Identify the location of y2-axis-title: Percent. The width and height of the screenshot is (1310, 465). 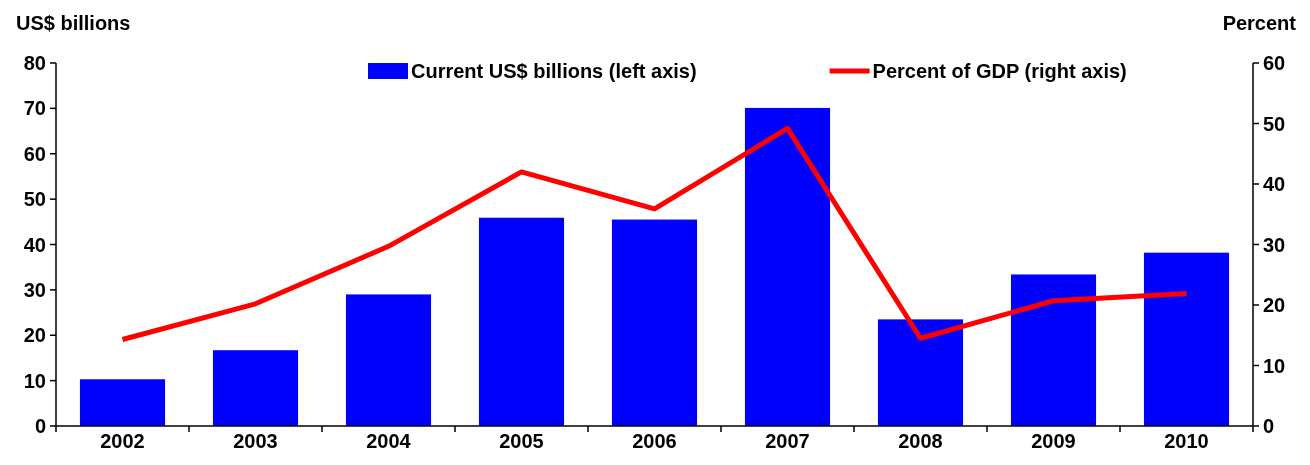
(1259, 23).